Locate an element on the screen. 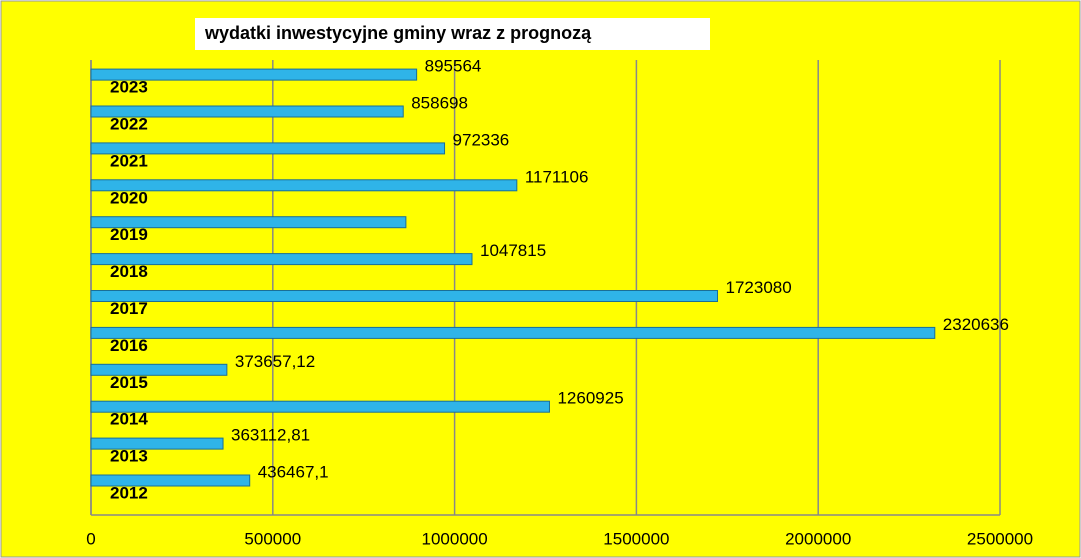 The width and height of the screenshot is (1081, 558). data-label: 436467,1 is located at coordinates (293, 471).